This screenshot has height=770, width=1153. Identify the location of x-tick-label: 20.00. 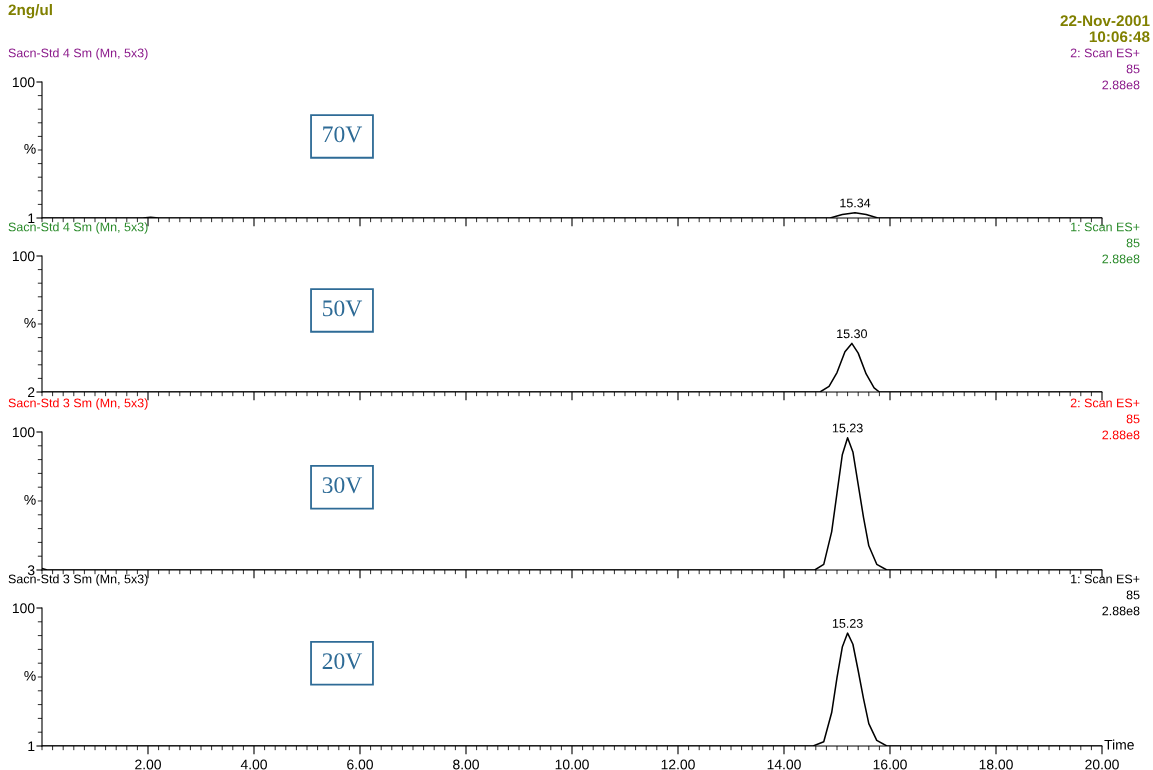
(1102, 764).